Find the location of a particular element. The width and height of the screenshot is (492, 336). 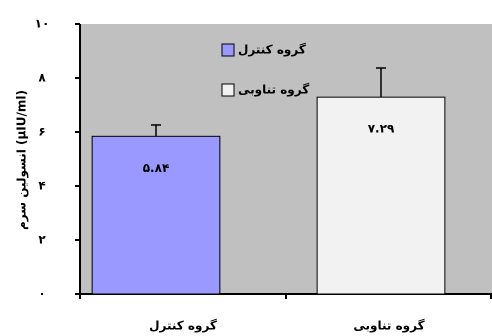

y-tick-label: ۴ is located at coordinates (41, 186).